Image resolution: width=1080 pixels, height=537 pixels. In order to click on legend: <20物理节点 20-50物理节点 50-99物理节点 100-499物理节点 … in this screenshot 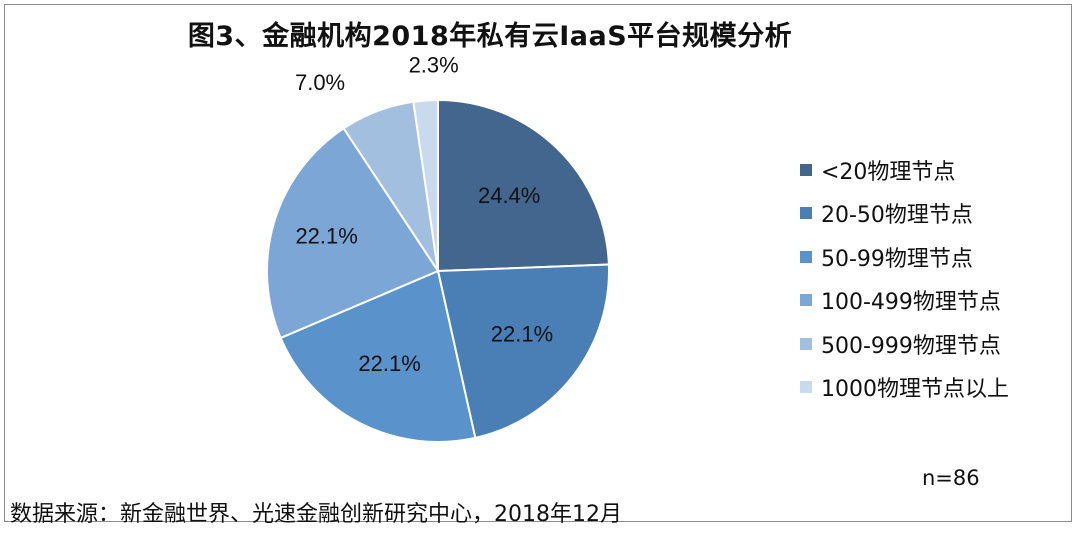, I will do `click(904, 278)`.